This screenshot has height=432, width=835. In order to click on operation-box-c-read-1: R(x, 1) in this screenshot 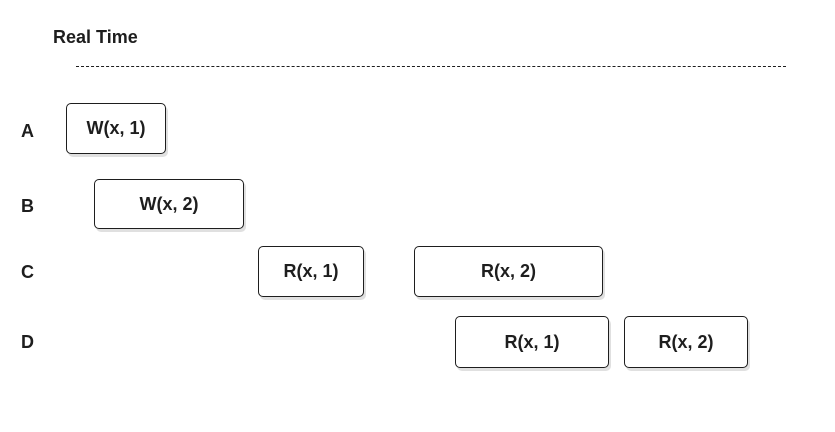, I will do `click(311, 271)`.